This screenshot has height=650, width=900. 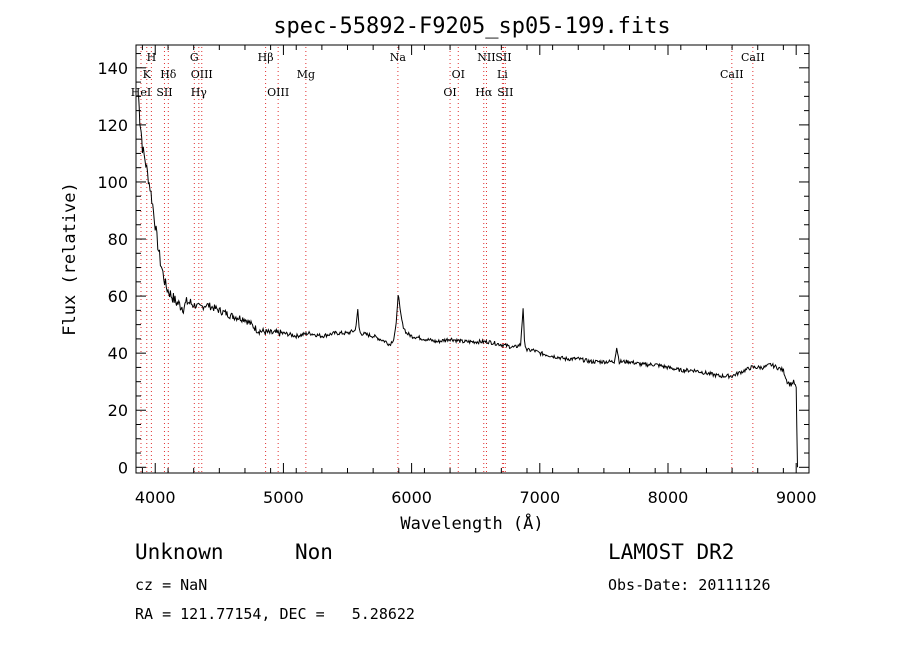 What do you see at coordinates (484, 92) in the screenshot?
I see `line-label-17: Hα` at bounding box center [484, 92].